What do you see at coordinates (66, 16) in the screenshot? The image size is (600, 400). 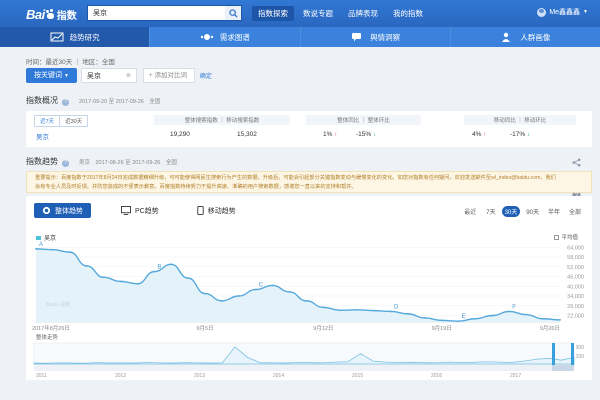 I see `logo-sub: 指数` at bounding box center [66, 16].